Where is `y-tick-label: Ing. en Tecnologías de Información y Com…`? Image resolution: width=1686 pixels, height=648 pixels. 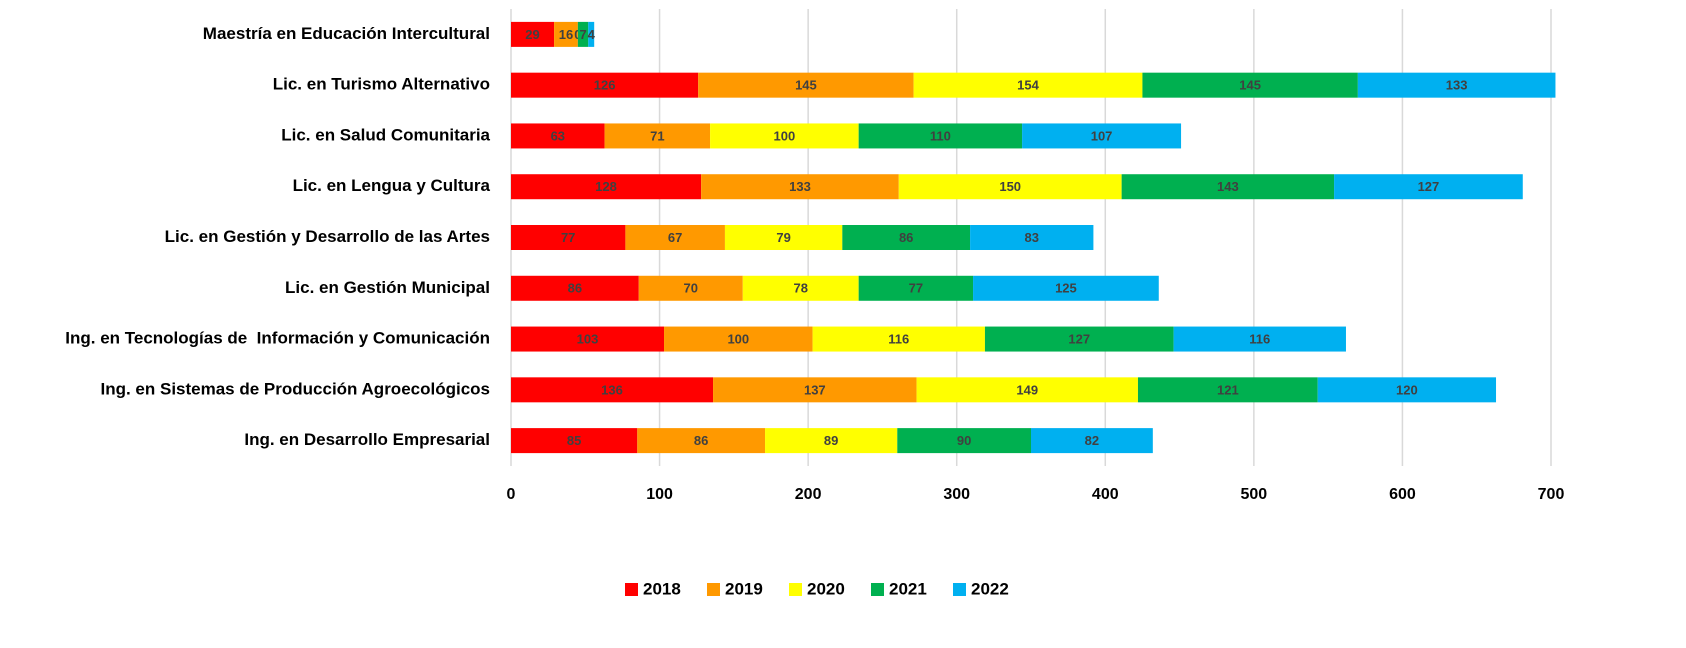
y-tick-label: Ing. en Tecnologías de Información y Com… is located at coordinates (277, 338).